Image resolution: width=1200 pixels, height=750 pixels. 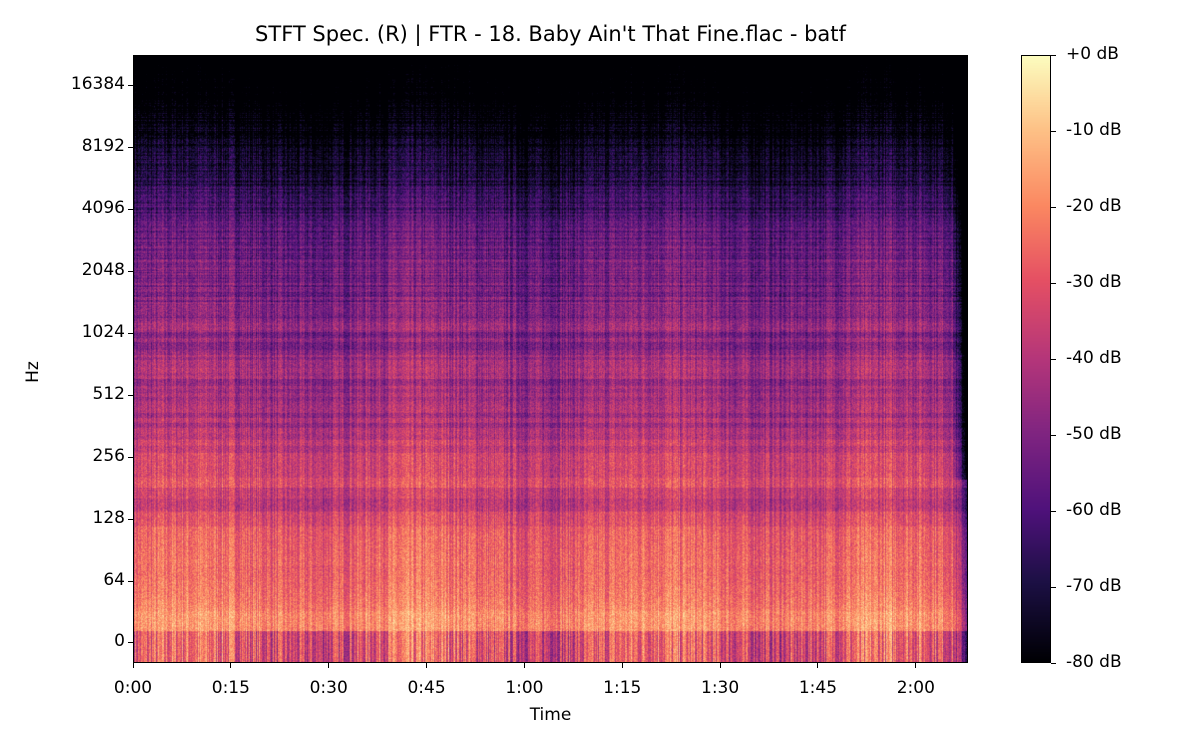 I want to click on y-tick-label: 0, so click(x=119, y=641).